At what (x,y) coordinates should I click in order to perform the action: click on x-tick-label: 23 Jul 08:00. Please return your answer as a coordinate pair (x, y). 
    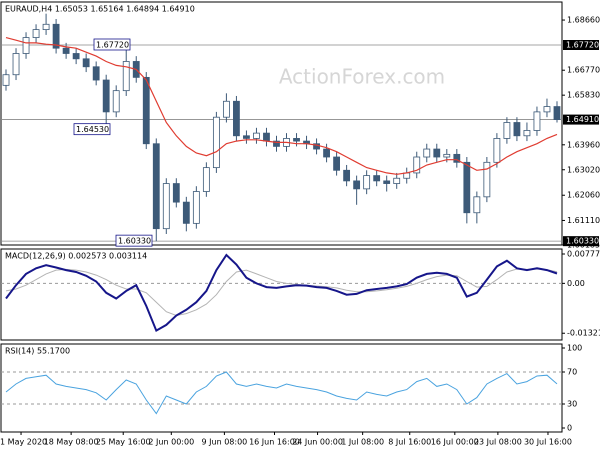
    Looking at the image, I should click on (498, 442).